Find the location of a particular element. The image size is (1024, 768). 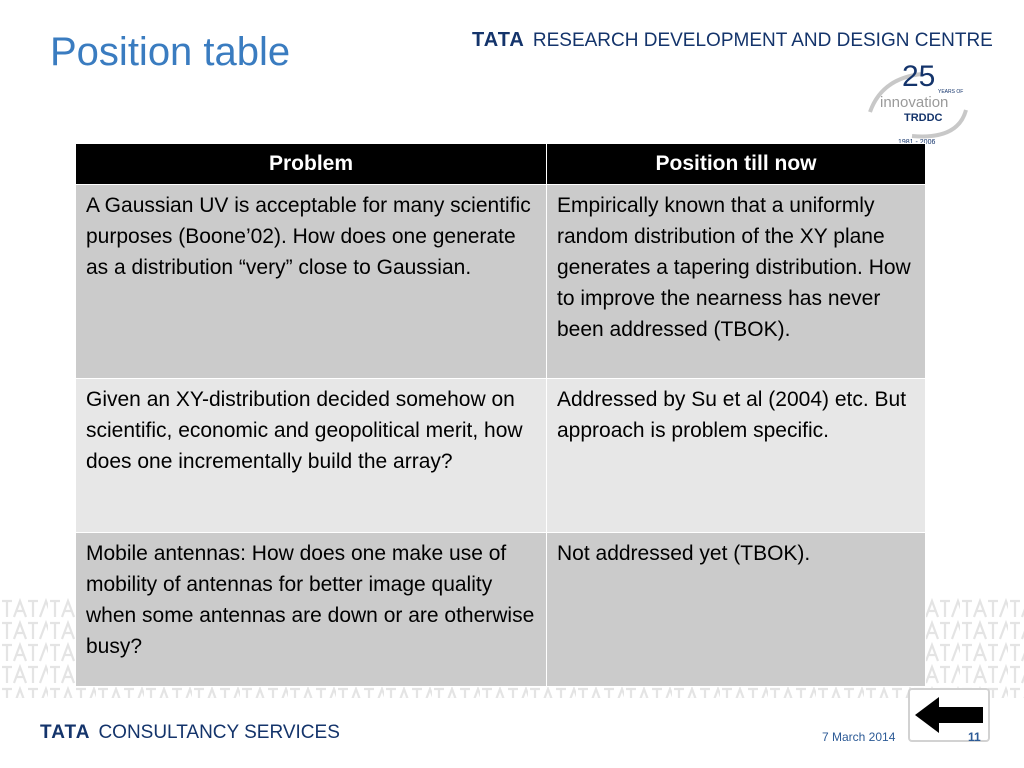

logo-years-of: YEARS OF is located at coordinates (950, 92).